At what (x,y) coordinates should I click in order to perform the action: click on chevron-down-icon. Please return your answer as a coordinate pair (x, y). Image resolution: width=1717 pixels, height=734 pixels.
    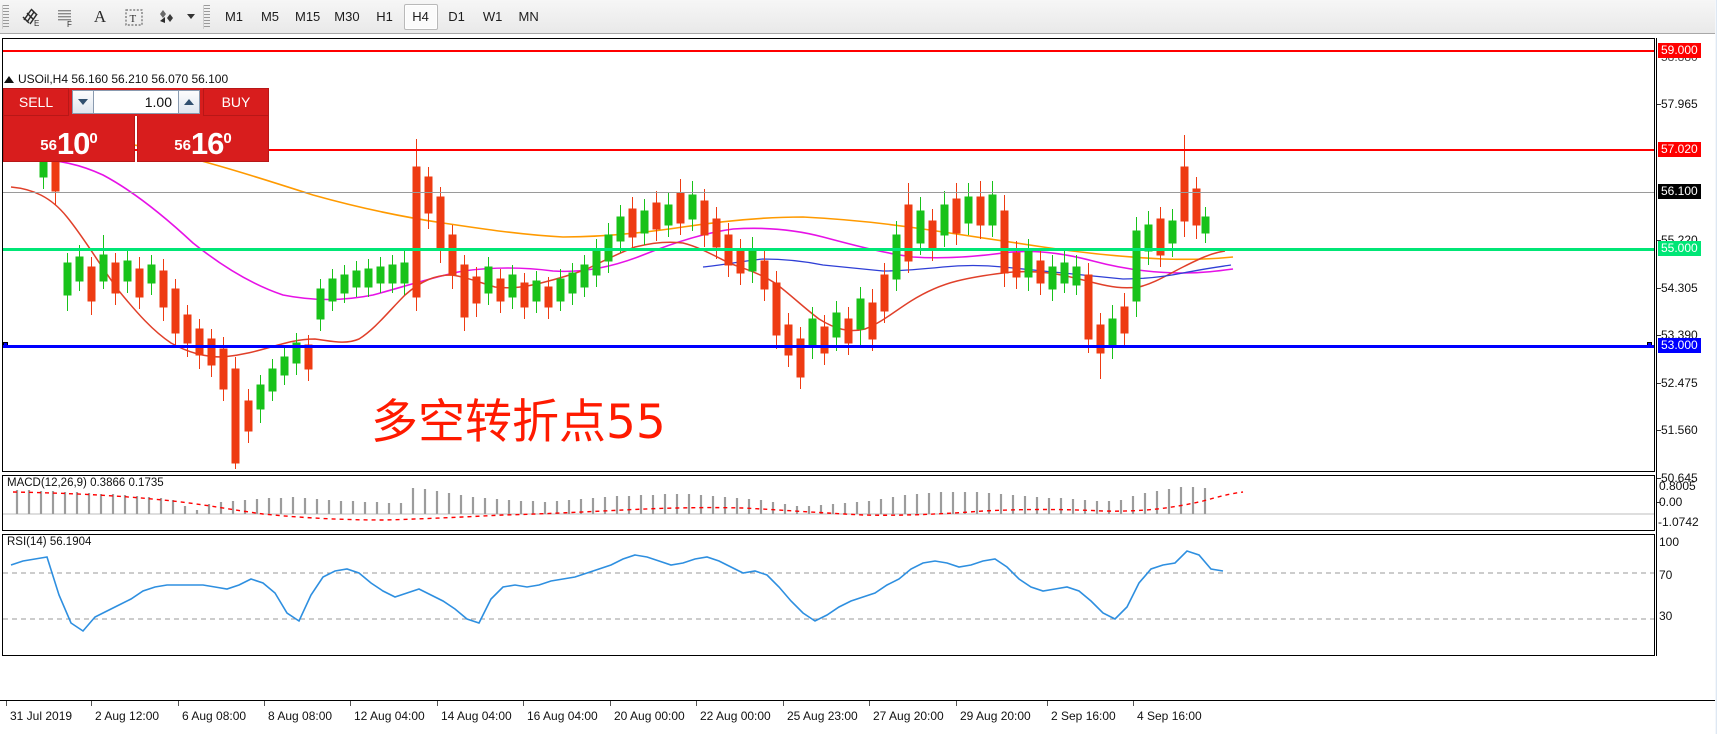
    Looking at the image, I should click on (83, 102).